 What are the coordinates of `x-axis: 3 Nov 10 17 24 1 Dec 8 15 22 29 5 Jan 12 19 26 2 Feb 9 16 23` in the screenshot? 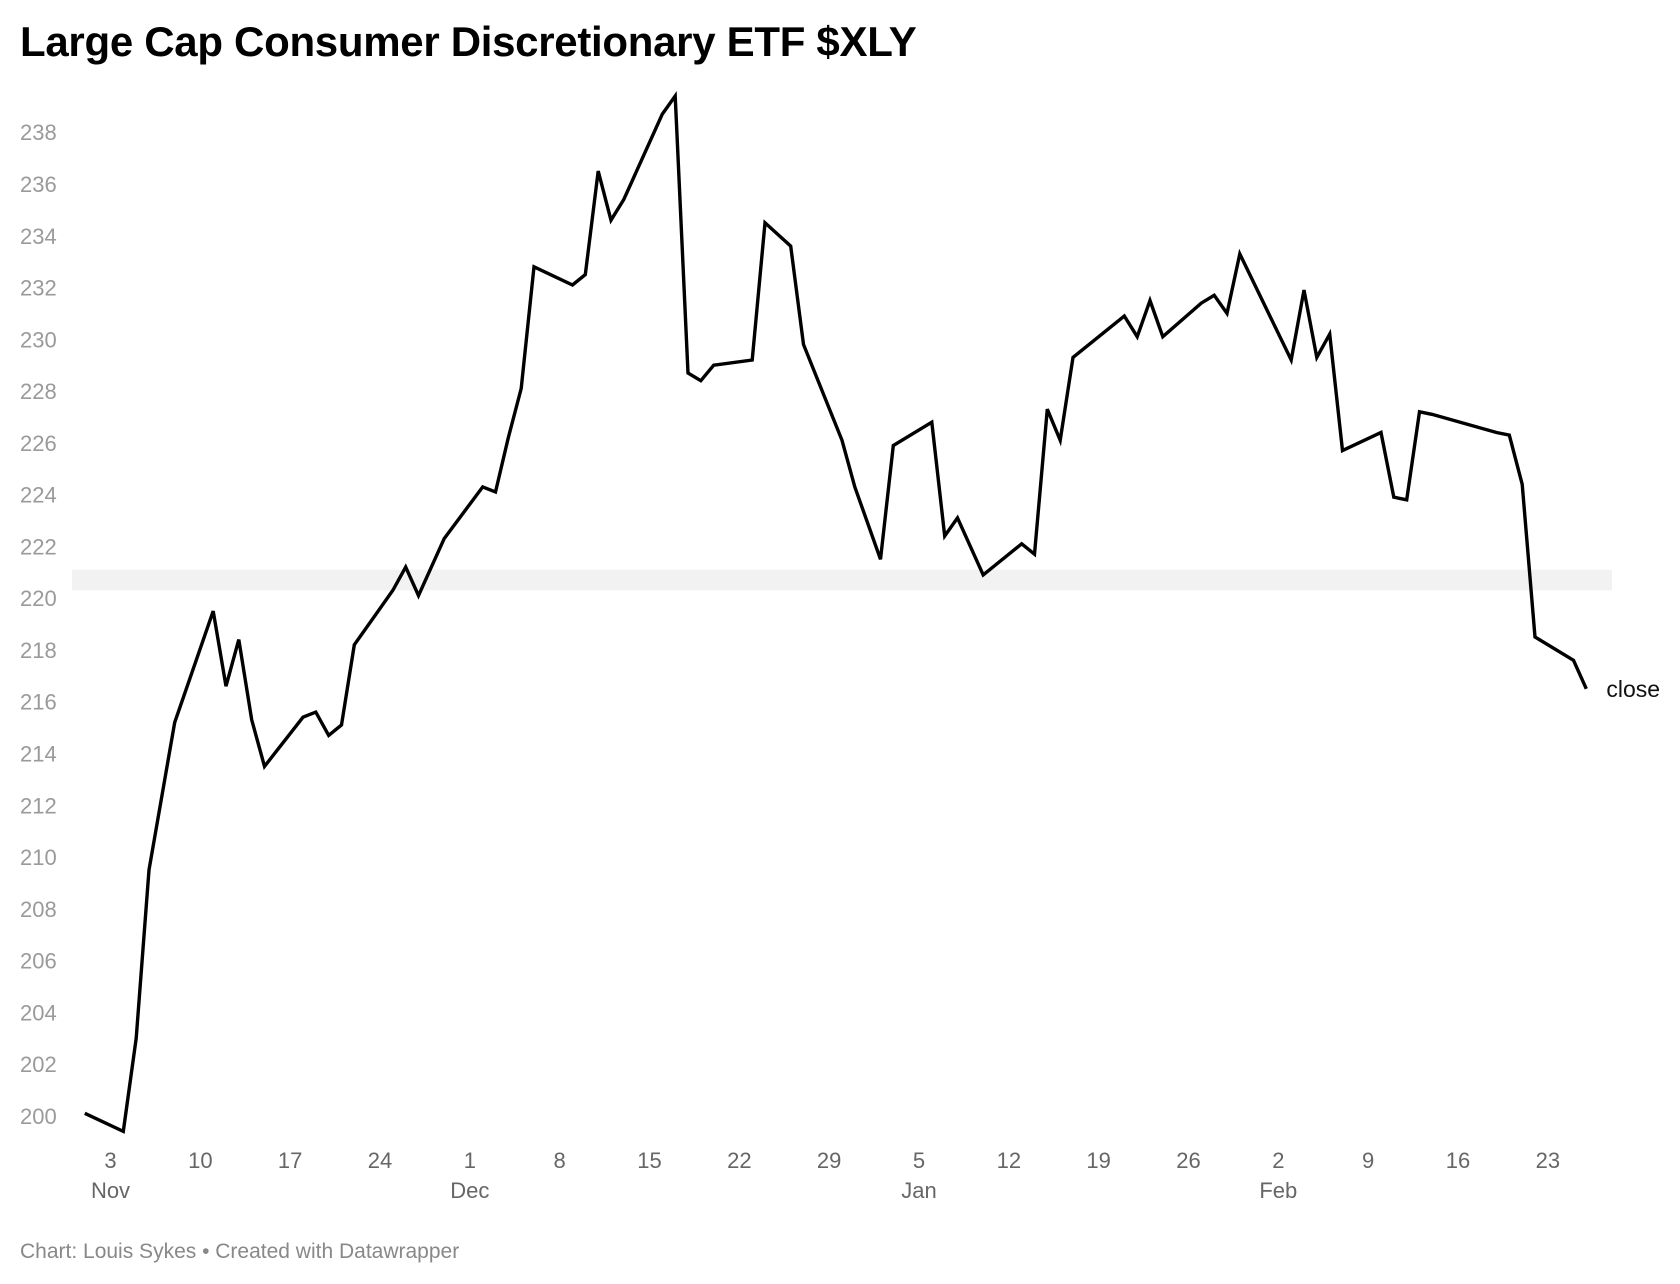 It's located at (825, 1175).